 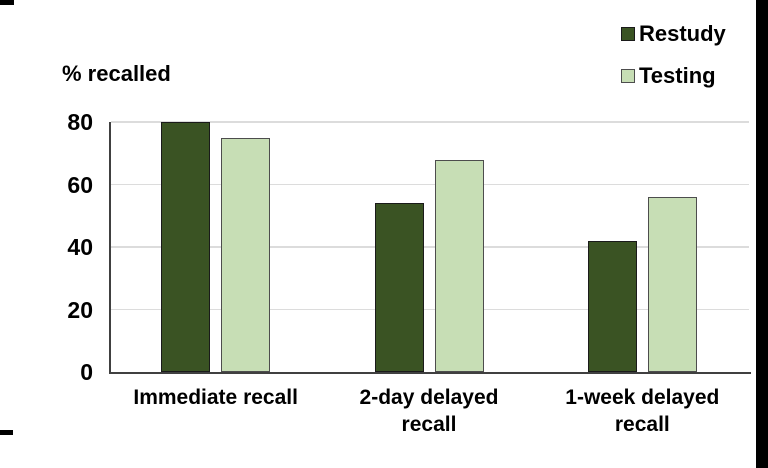 What do you see at coordinates (628, 33) in the screenshot?
I see `legend-swatch-restudy-icon` at bounding box center [628, 33].